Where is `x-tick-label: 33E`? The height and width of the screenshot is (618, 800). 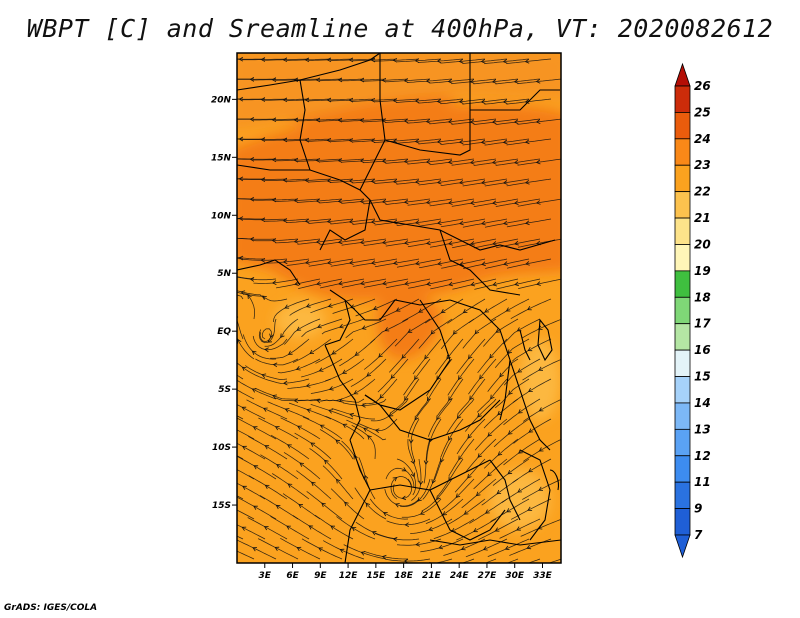
x-tick-label: 33E is located at coordinates (543, 576).